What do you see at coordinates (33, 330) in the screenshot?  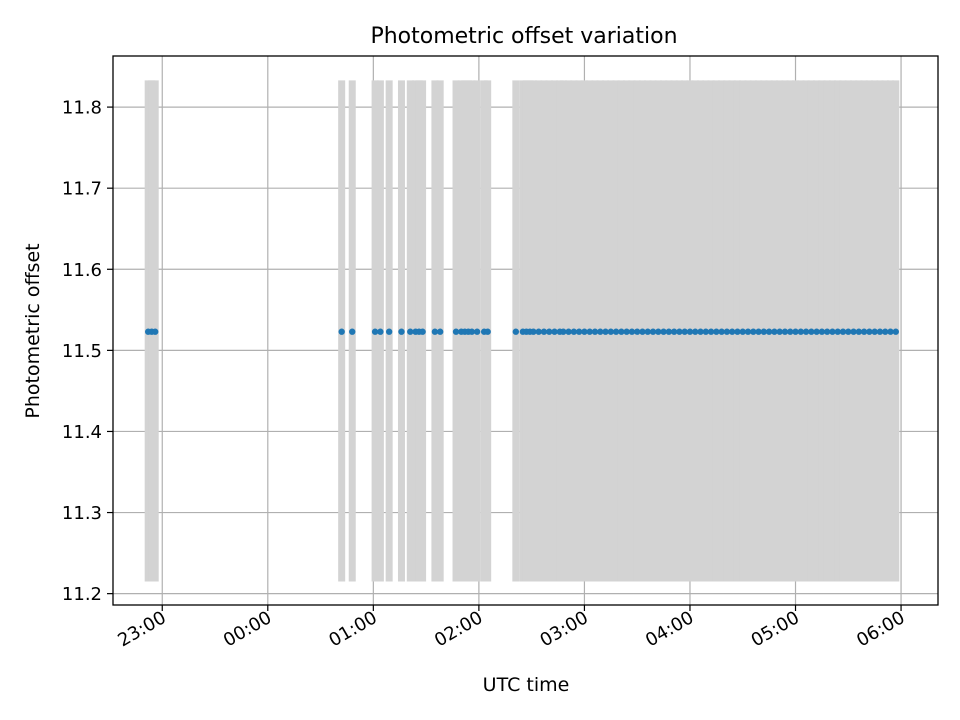 I see `y-axis-label: Photometric offset` at bounding box center [33, 330].